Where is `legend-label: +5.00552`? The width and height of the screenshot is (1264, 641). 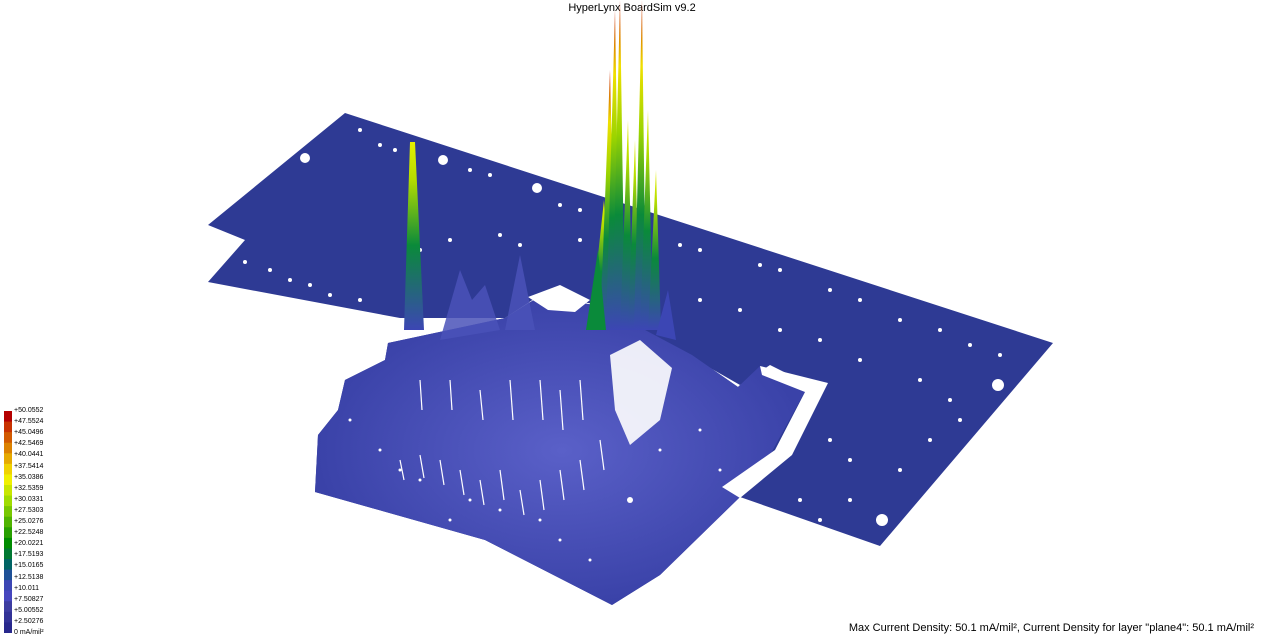 legend-label: +5.00552 is located at coordinates (29, 610).